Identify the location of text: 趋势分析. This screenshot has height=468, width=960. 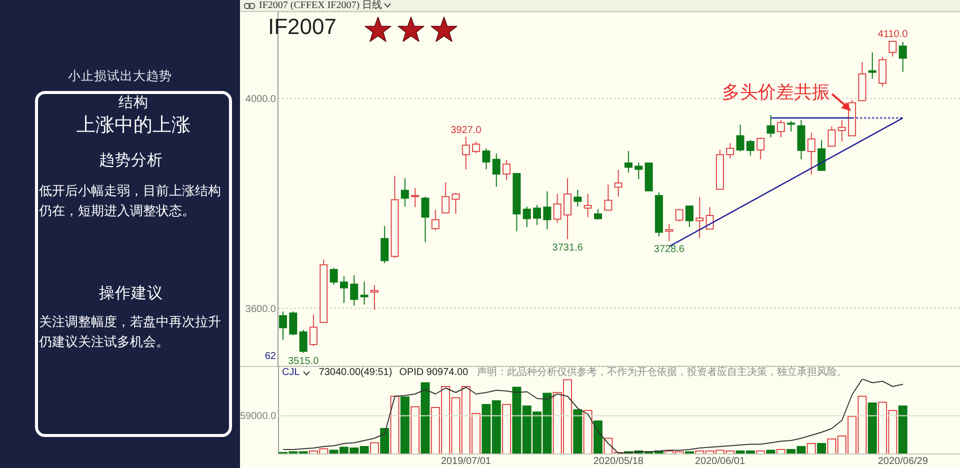
(131, 161).